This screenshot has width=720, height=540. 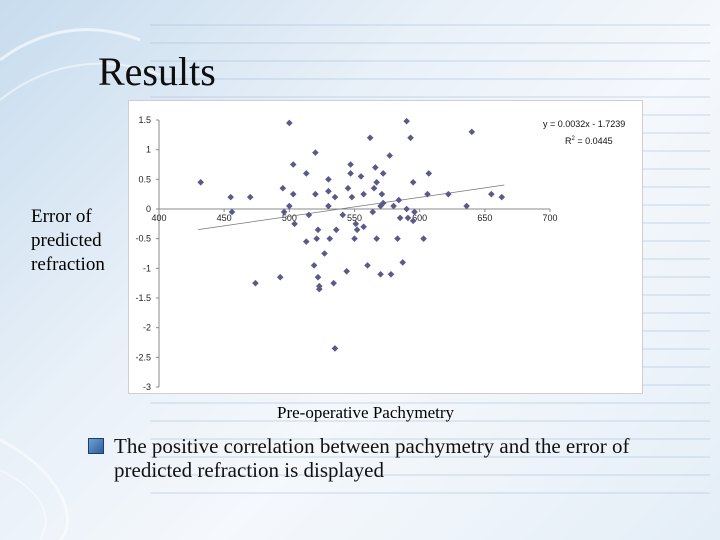 I want to click on x-tick-label: 600, so click(x=419, y=218).